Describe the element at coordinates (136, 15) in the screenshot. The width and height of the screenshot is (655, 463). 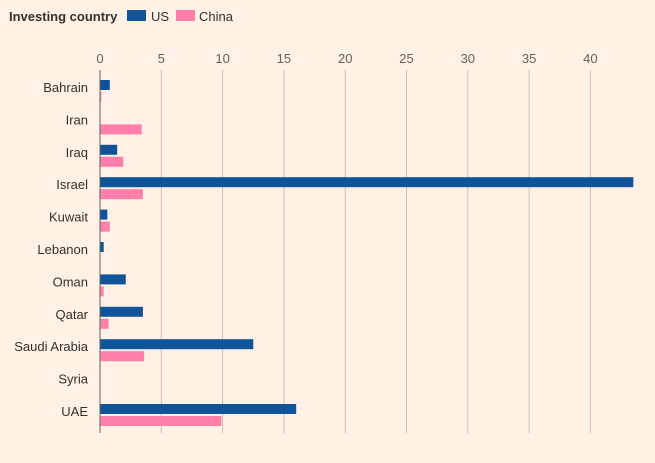
I see `legend-swatch-us` at that location.